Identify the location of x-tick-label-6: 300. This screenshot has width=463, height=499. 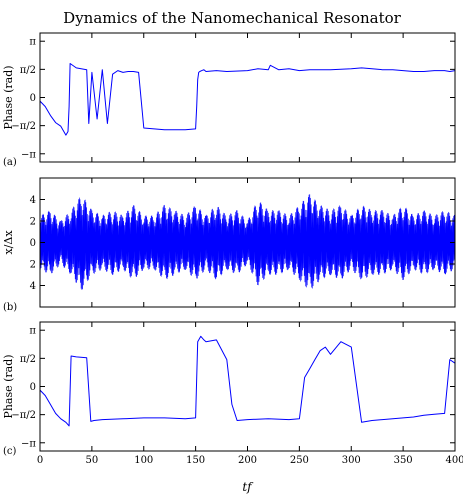
(351, 460).